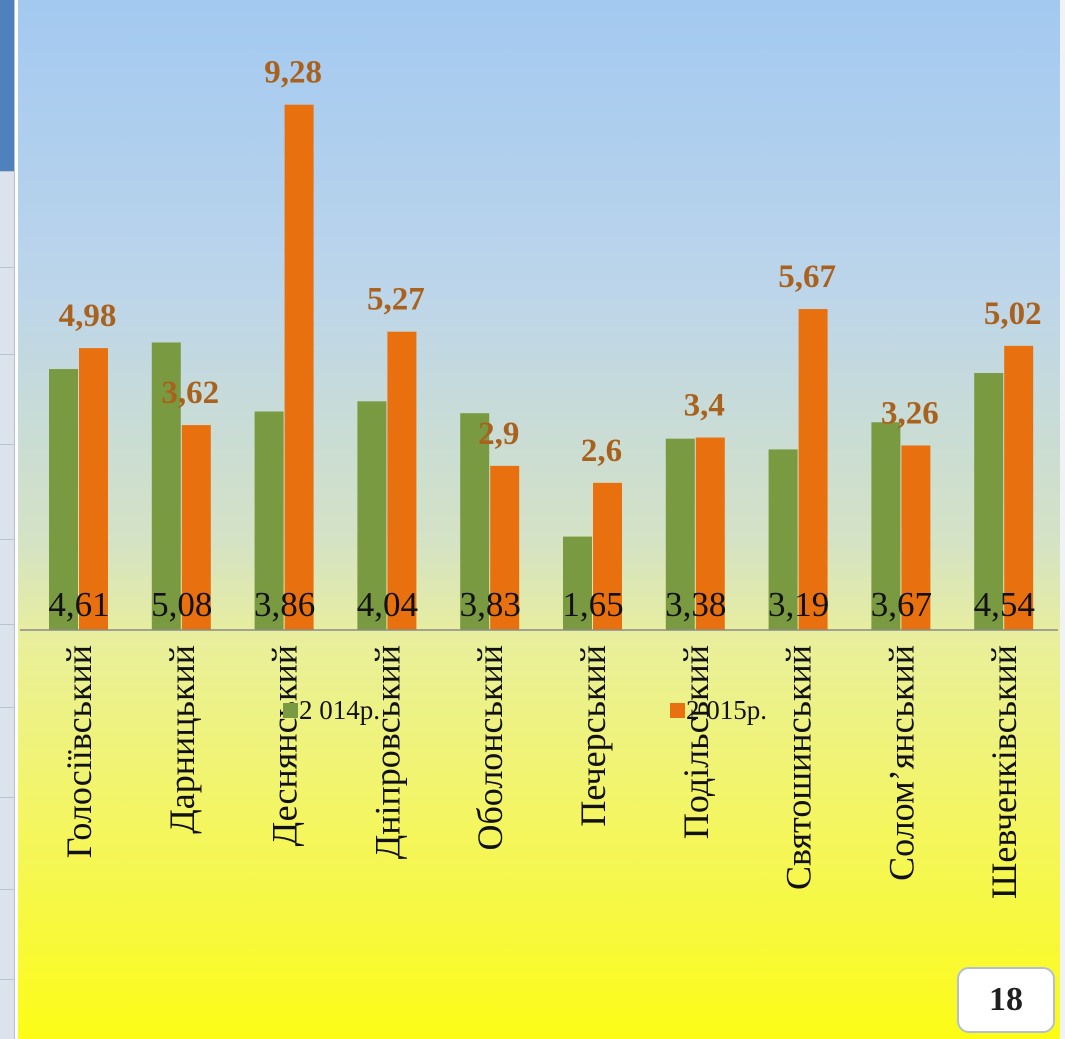 The height and width of the screenshot is (1039, 1065). What do you see at coordinates (339, 710) in the screenshot?
I see `legend-item-2014-label: 2 014р.` at bounding box center [339, 710].